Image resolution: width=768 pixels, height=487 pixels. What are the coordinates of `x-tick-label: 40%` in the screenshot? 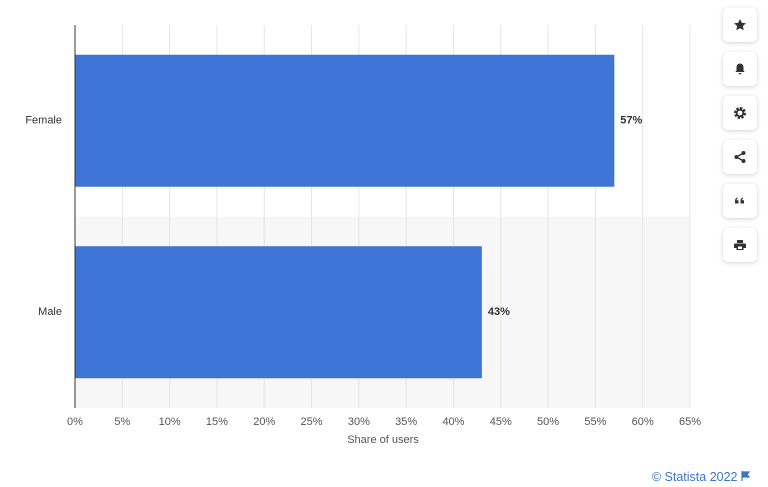 It's located at (453, 422).